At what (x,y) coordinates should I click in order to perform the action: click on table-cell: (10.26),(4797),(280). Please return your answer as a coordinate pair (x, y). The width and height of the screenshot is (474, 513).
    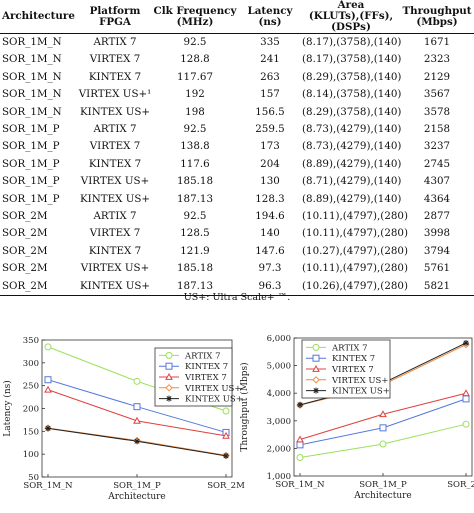
    Looking at the image, I should click on (355, 287).